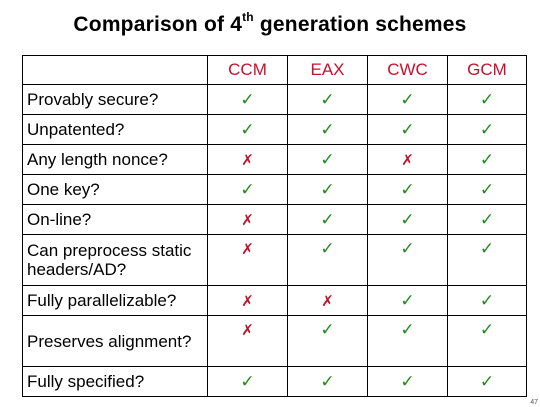 This screenshot has width=540, height=407. What do you see at coordinates (327, 70) in the screenshot?
I see `header-eax: EAX` at bounding box center [327, 70].